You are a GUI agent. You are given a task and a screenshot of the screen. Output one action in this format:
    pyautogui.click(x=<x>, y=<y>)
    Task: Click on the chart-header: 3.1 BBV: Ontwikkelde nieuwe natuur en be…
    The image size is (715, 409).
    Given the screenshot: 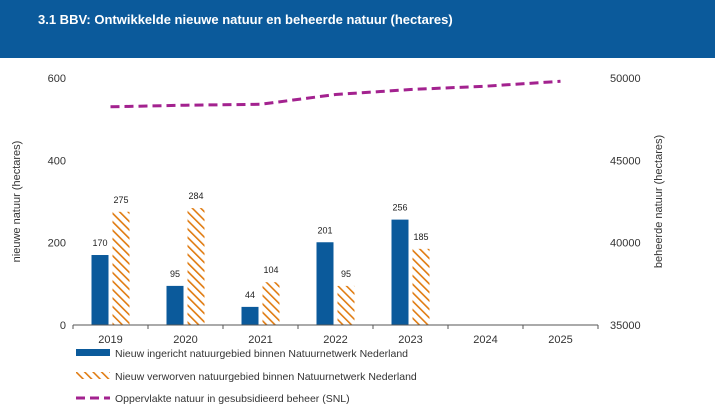 What is the action you would take?
    pyautogui.click(x=357, y=29)
    